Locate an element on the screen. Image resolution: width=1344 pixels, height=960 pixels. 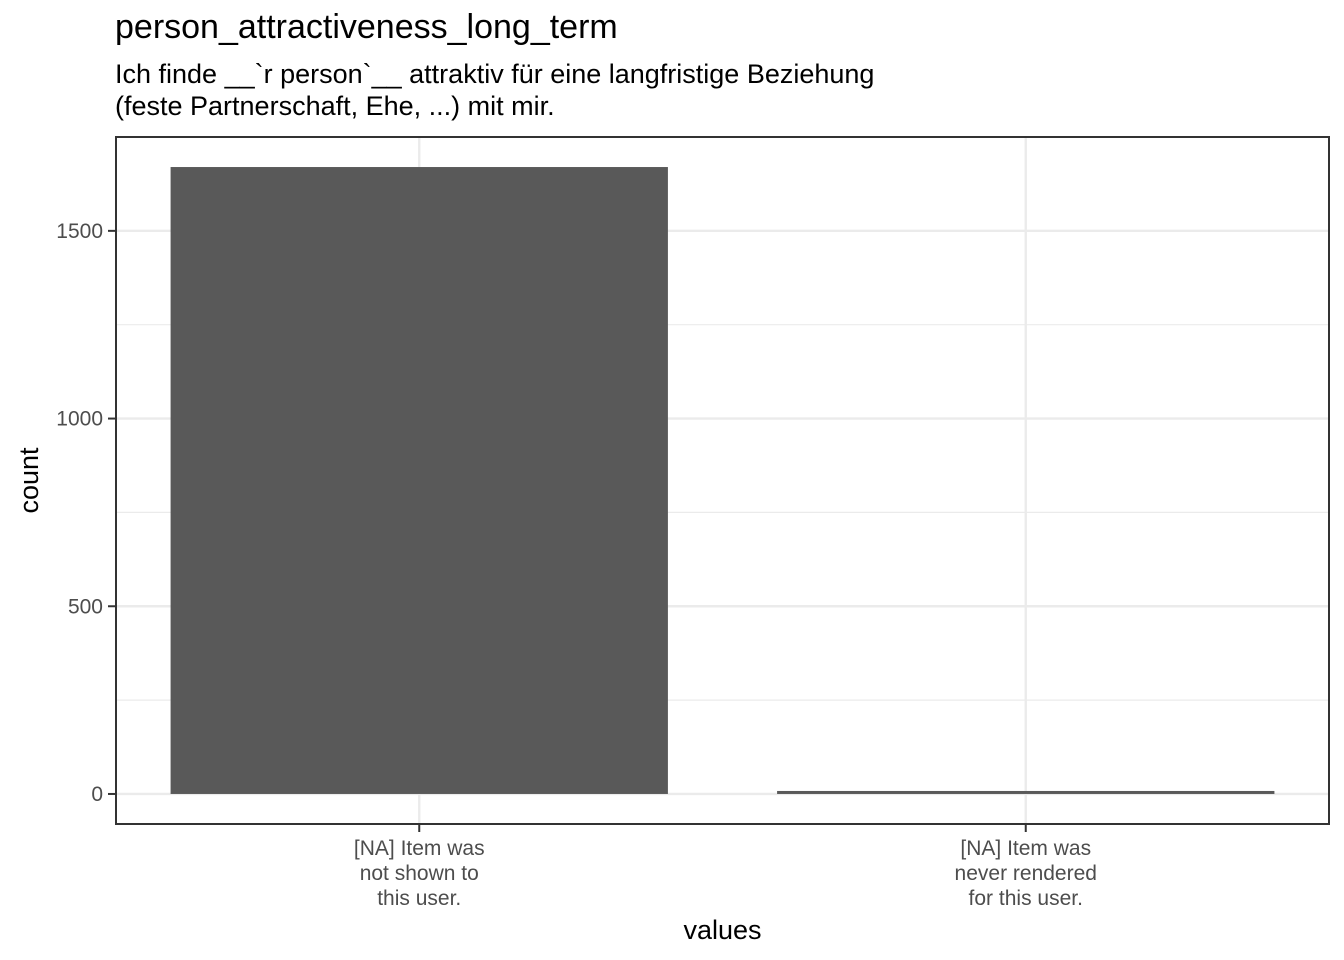
y-axis-title: count is located at coordinates (29, 480).